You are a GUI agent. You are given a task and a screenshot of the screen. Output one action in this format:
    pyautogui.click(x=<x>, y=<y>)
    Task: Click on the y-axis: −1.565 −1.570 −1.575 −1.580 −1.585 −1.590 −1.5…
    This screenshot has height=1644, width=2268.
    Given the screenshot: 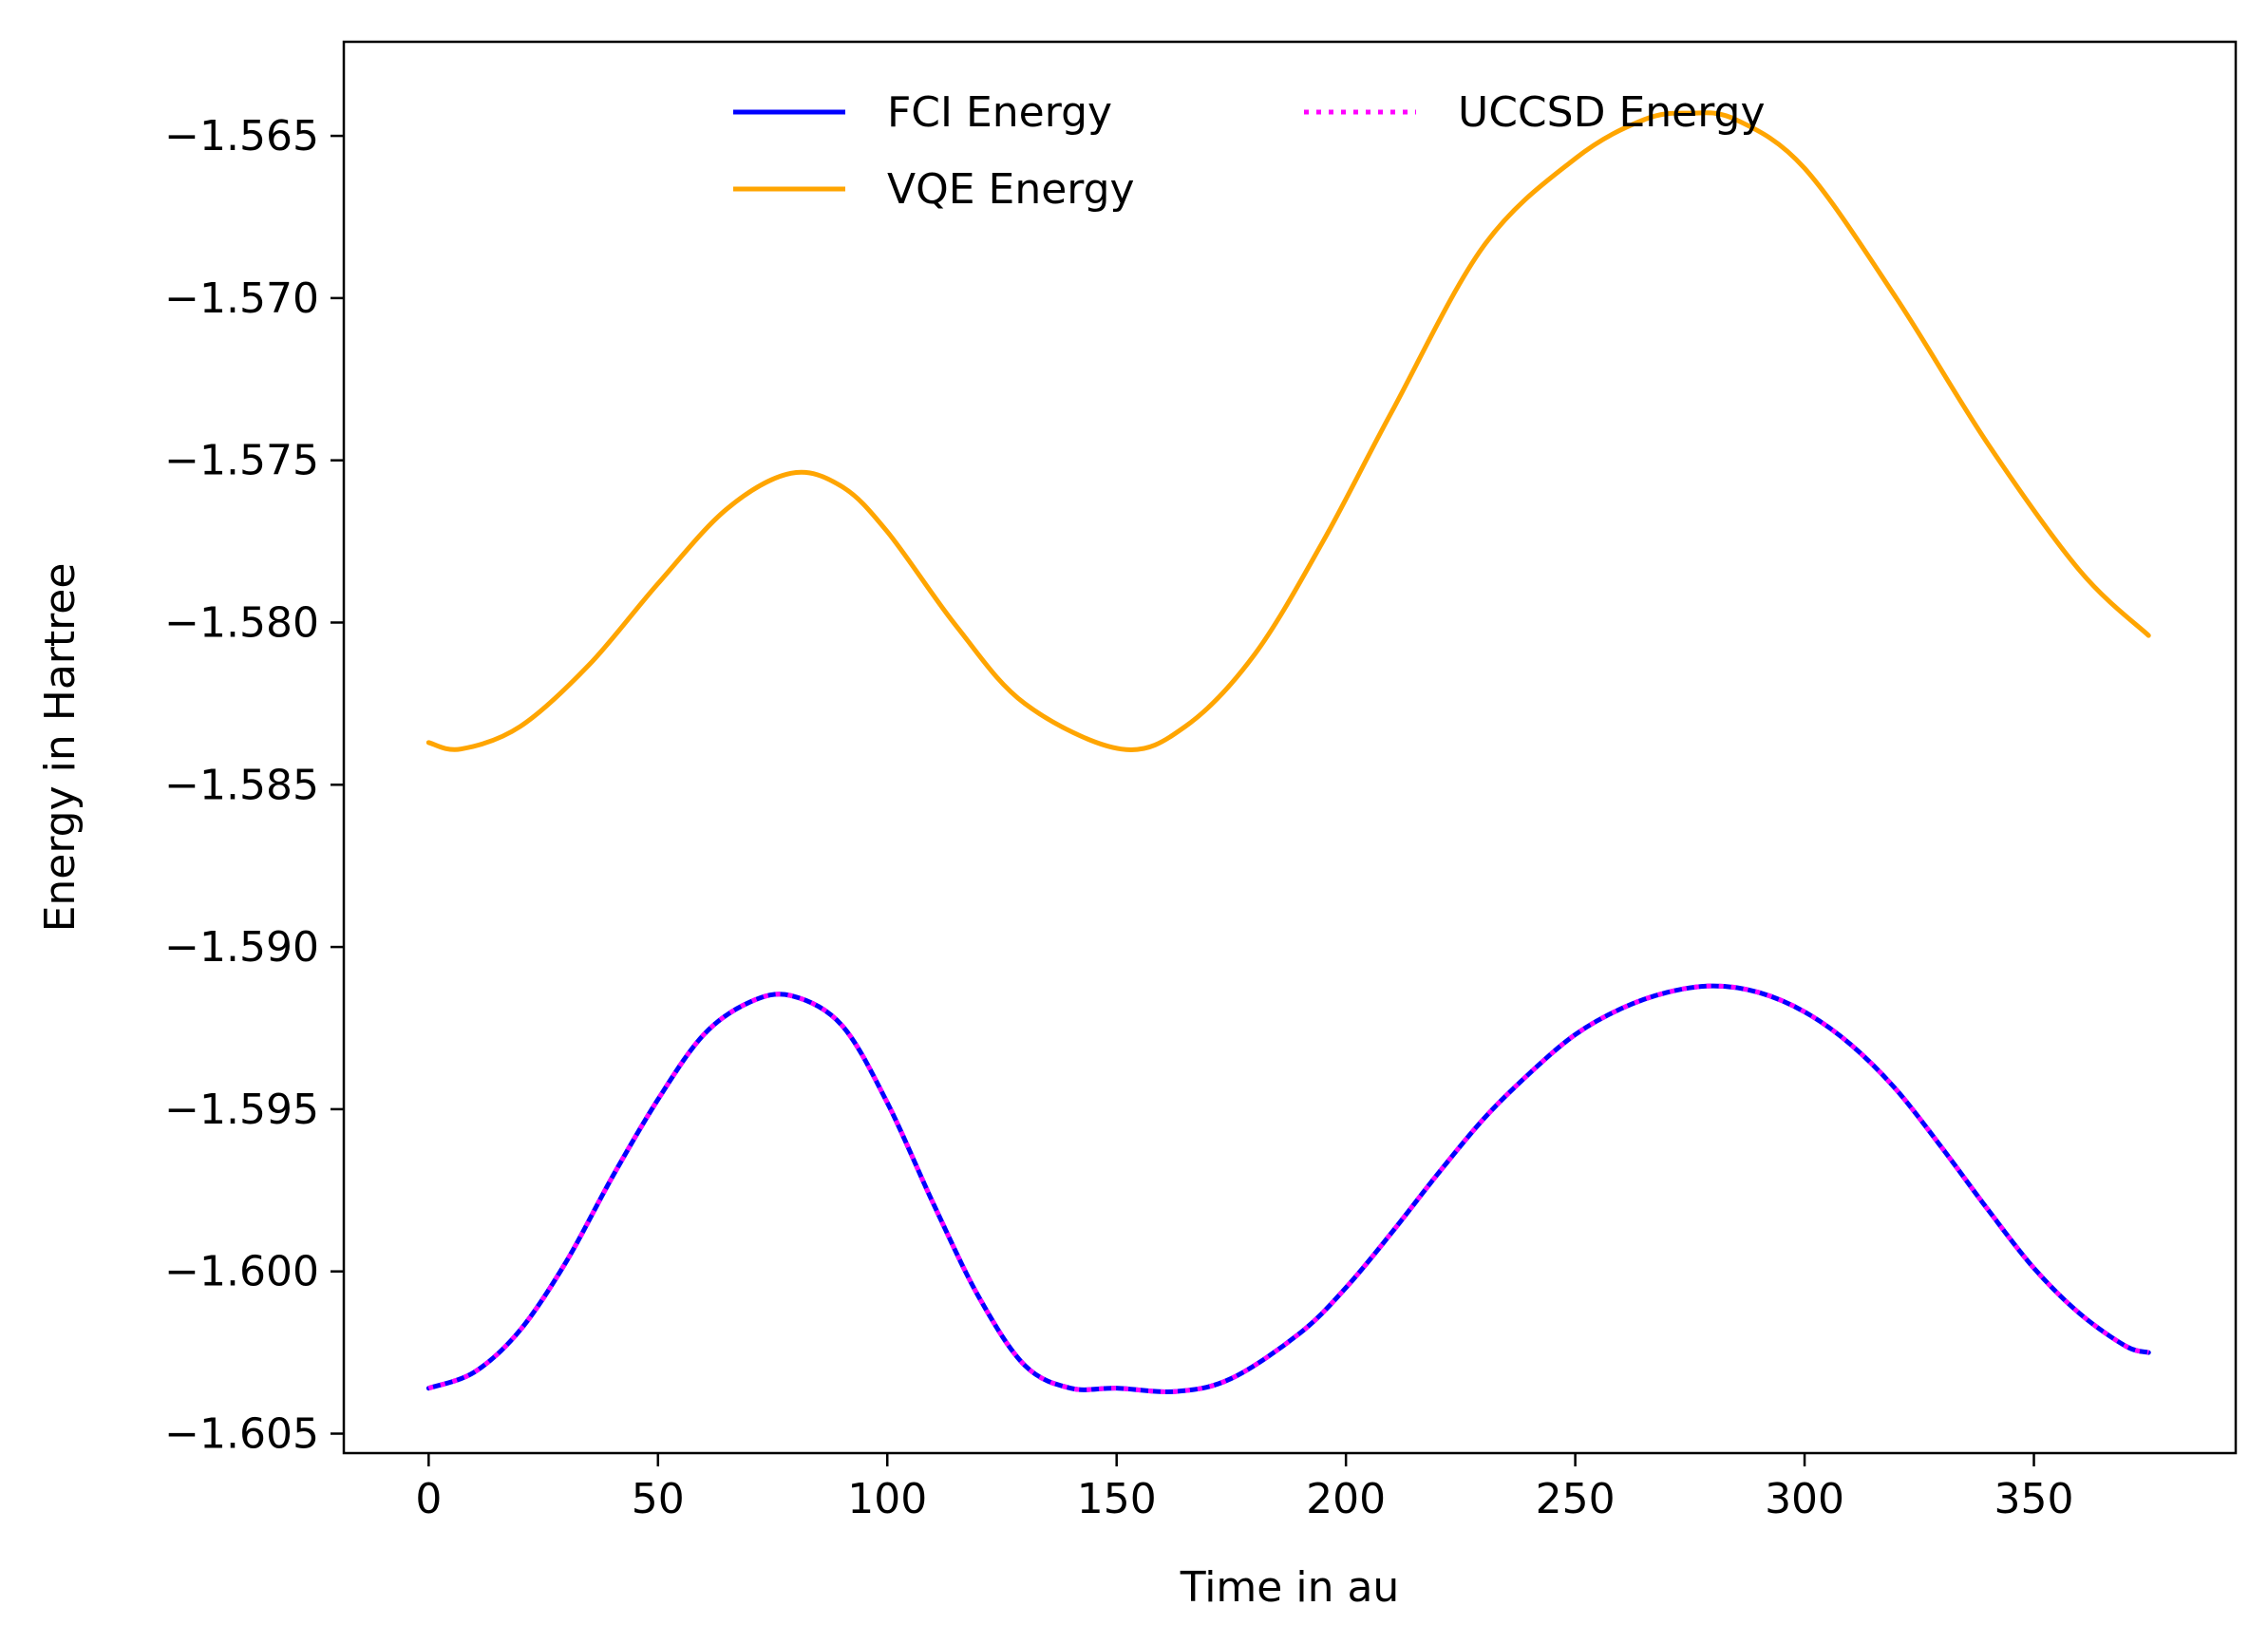 What is the action you would take?
    pyautogui.click(x=254, y=785)
    